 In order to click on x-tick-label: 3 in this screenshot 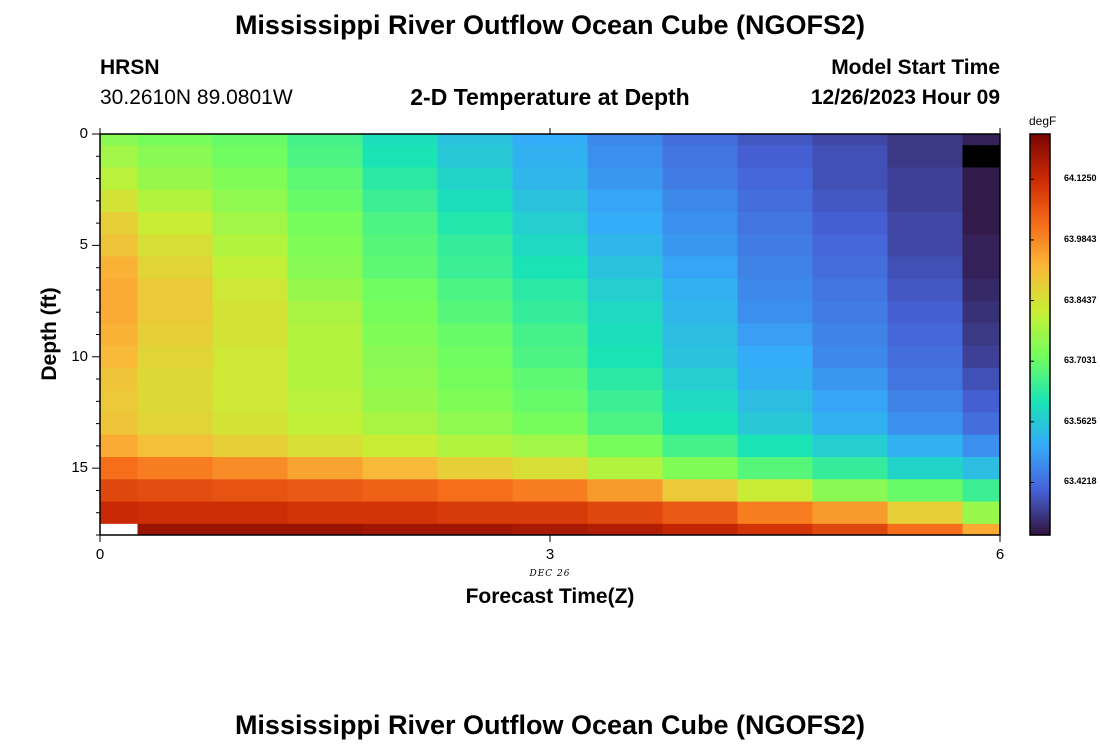, I will do `click(550, 554)`.